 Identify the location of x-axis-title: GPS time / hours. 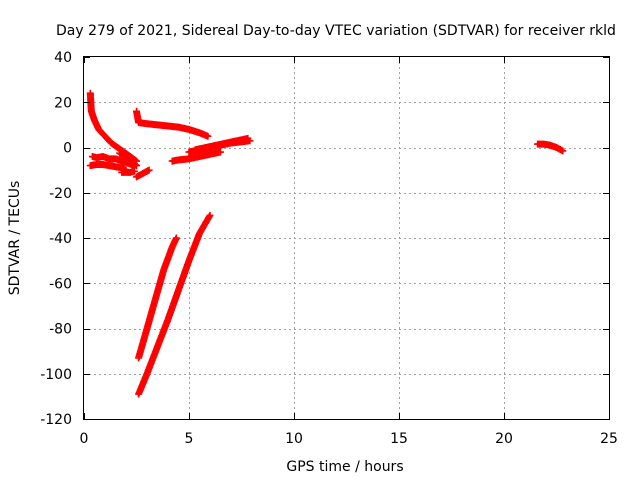
(344, 467).